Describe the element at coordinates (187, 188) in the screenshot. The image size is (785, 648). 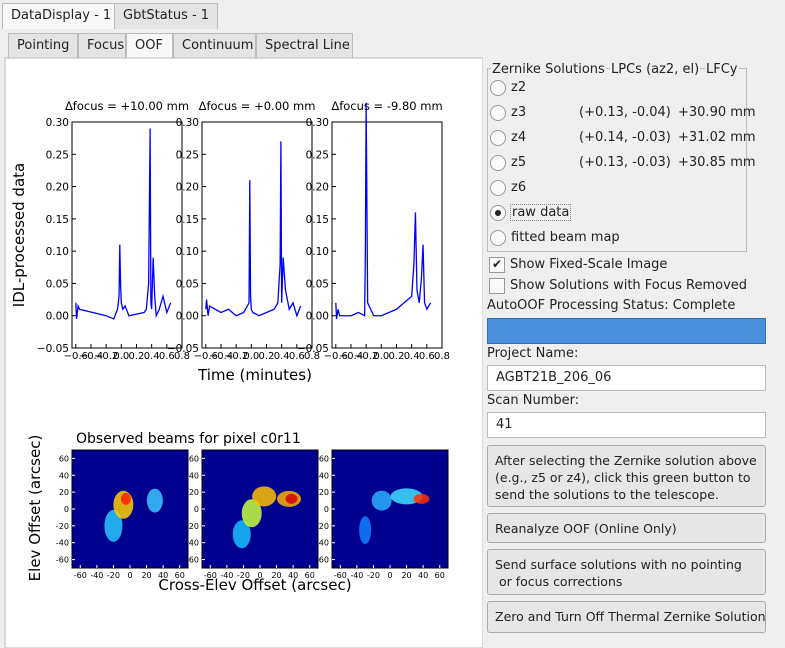
I see `y-tick-label: 0.20` at that location.